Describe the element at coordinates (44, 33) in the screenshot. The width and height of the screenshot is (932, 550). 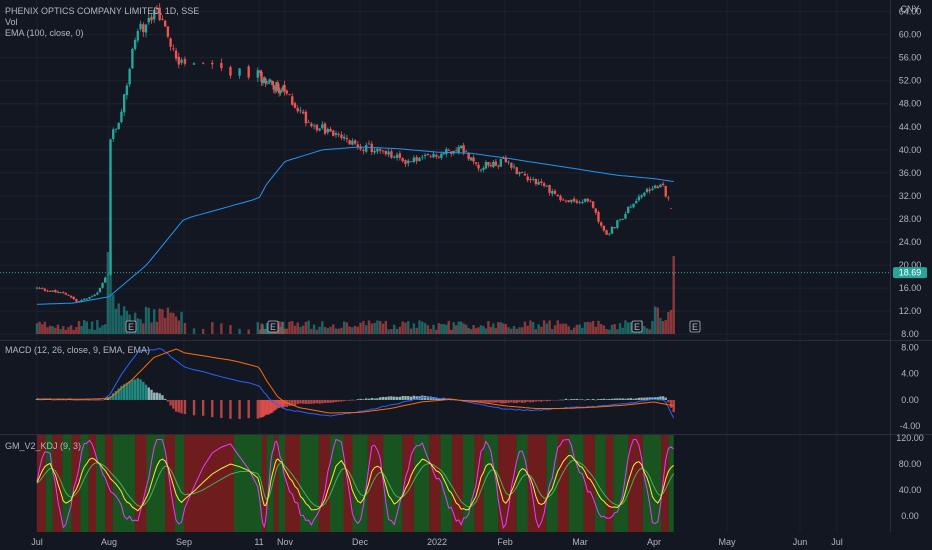
I see `ema-legend: EMA (100, close, 0)` at that location.